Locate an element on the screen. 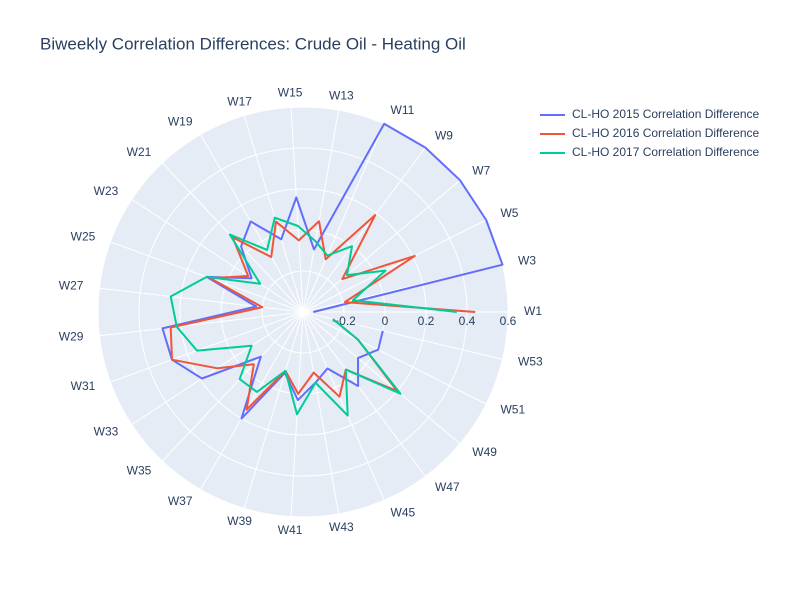 The width and height of the screenshot is (800, 600). angular-tick-label: W27 is located at coordinates (71, 286).